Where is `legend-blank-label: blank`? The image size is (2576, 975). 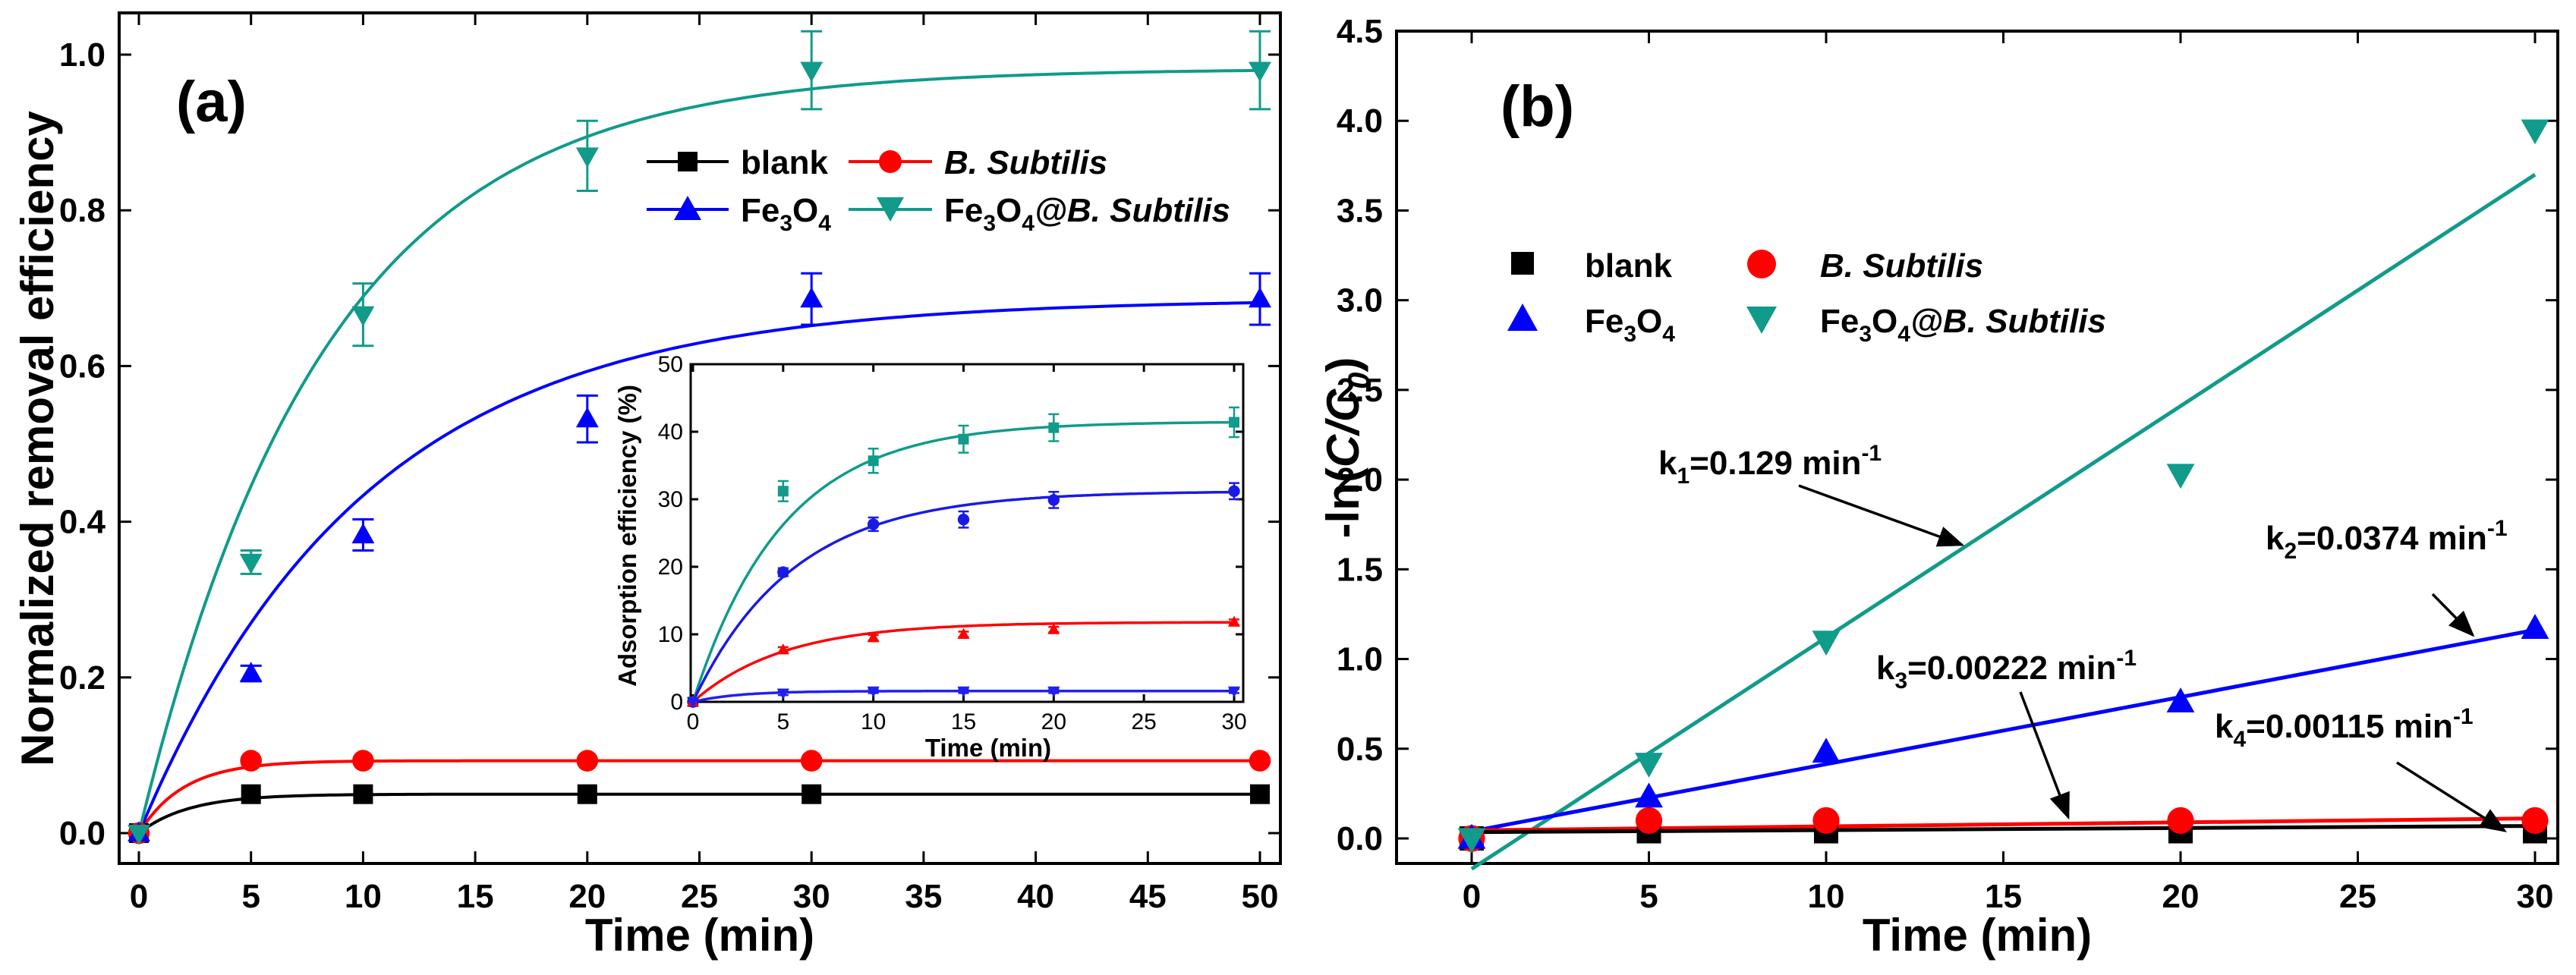 legend-blank-label: blank is located at coordinates (784, 162).